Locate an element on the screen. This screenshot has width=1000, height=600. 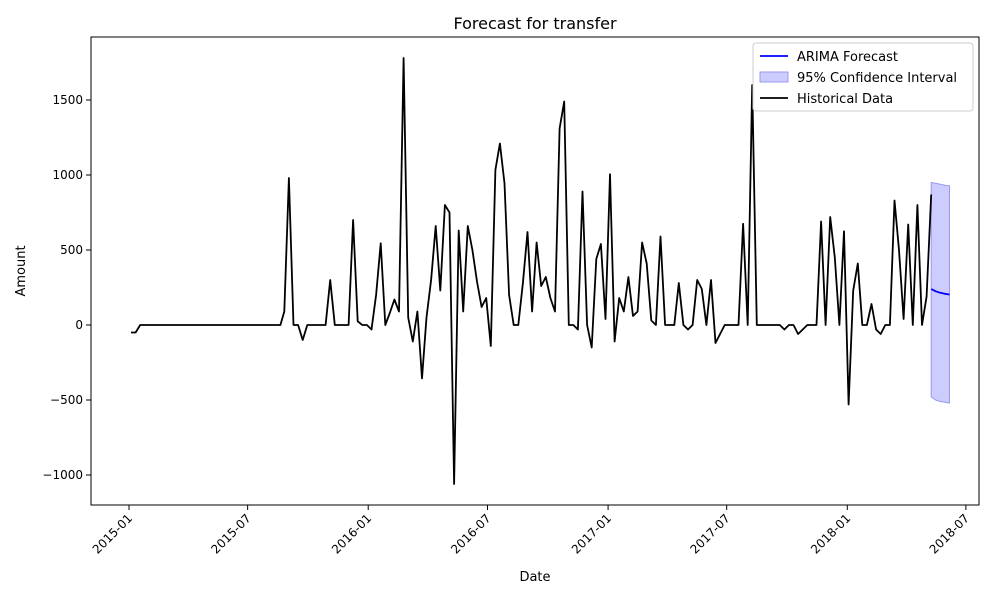
arima-forecast-line is located at coordinates (940, 292).